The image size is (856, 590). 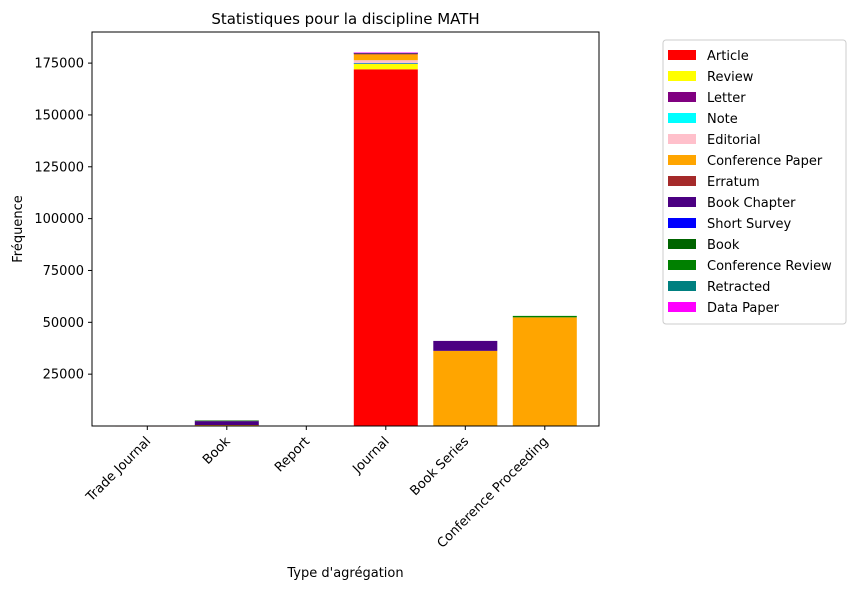 I want to click on legend-label: Data Paper, so click(x=743, y=308).